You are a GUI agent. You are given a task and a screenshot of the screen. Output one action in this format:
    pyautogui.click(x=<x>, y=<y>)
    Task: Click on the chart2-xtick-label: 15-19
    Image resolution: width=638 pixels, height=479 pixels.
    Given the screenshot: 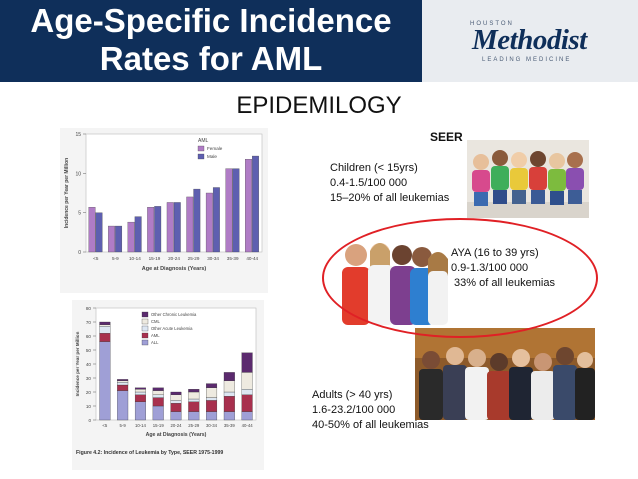 What is the action you would take?
    pyautogui.click(x=159, y=425)
    